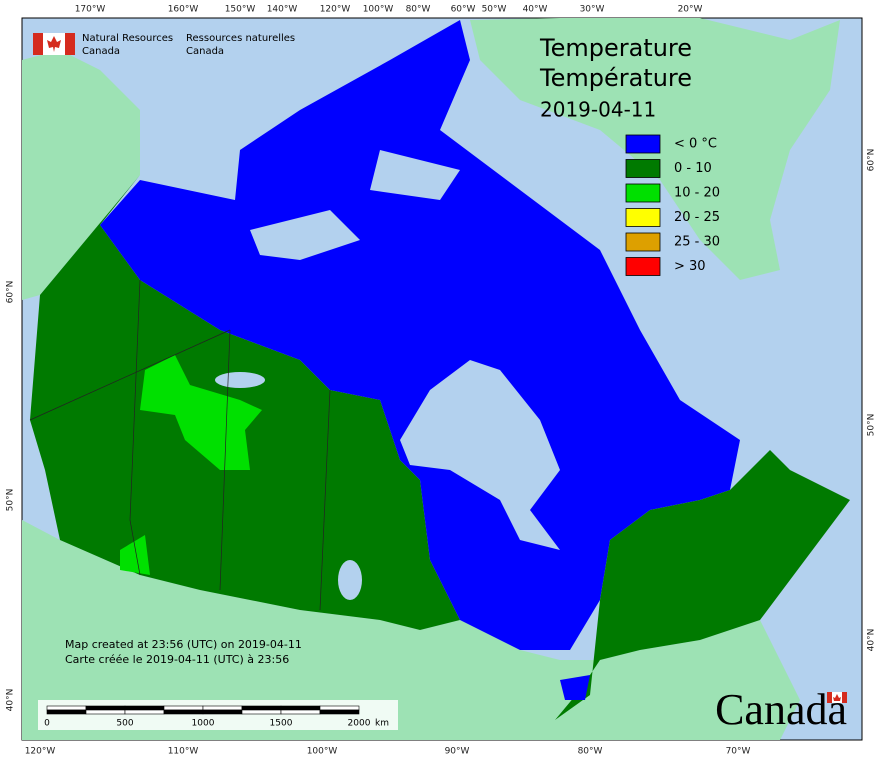 Image resolution: width=880 pixels, height=764 pixels. I want to click on note: Map created at 23:56 (UTC) on 2019-04-11, so click(183, 644).